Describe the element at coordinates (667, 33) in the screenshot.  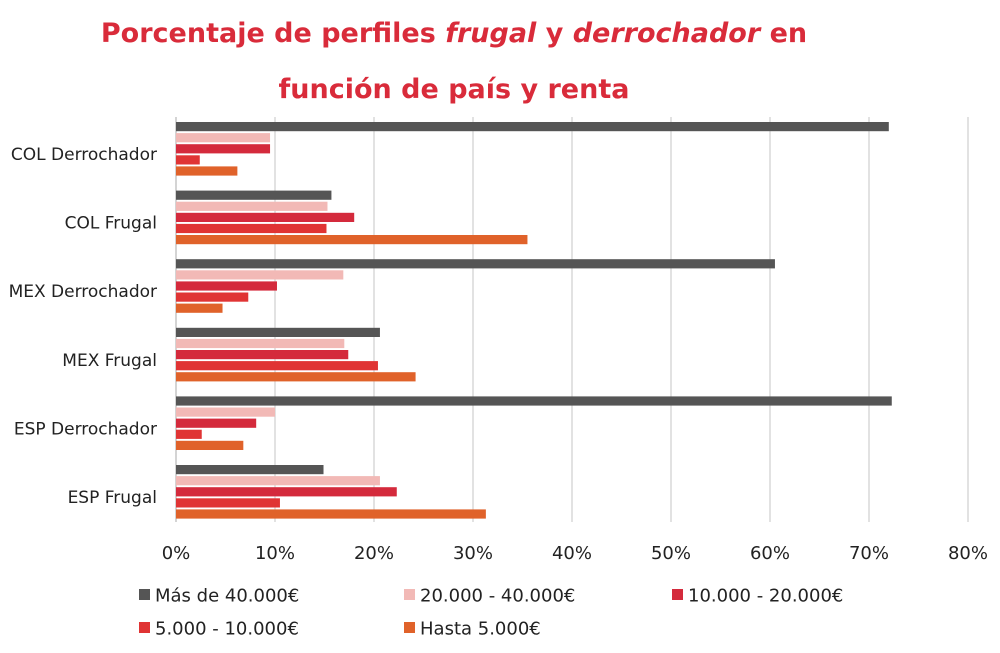
I see `chart-title-segment-3: derrochador` at that location.